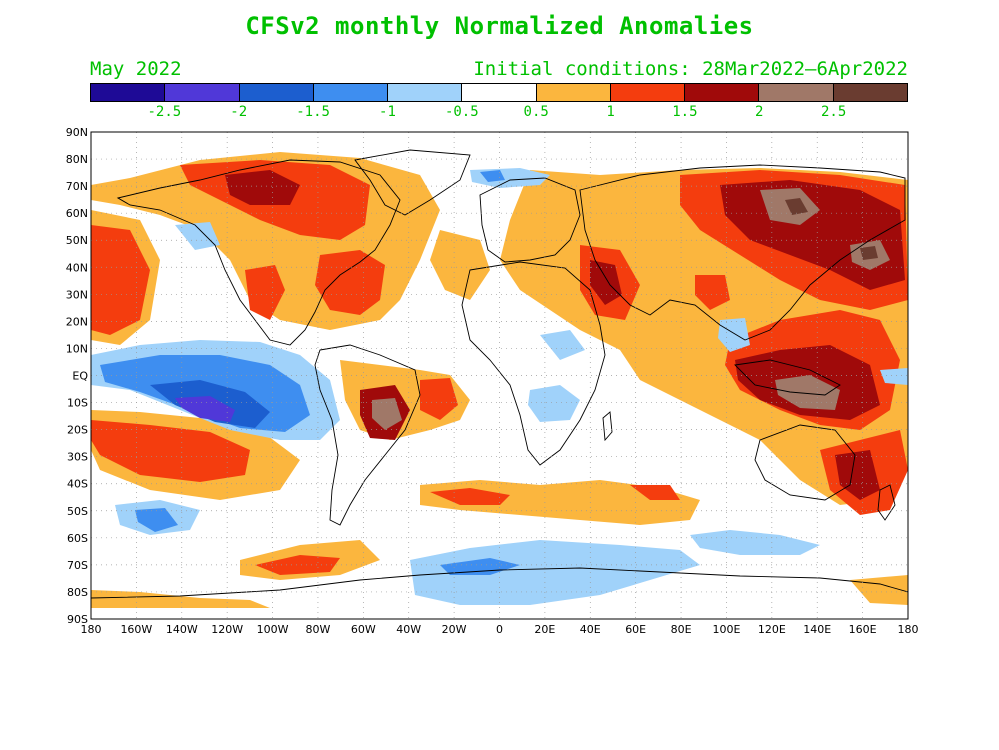  I want to click on latitude-label: 60S, so click(77, 538).